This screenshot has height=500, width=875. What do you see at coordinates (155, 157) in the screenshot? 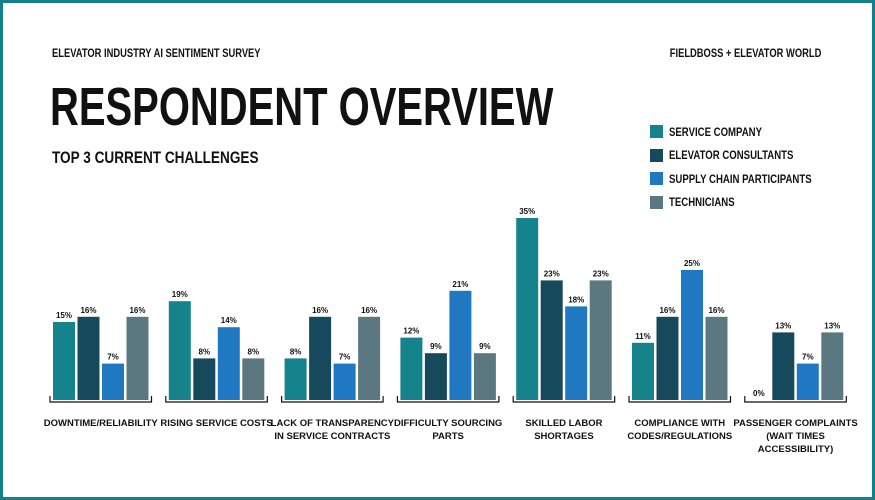
I see `chart-subtitle: TOP 3 CURRENT CHALLENGES` at bounding box center [155, 157].